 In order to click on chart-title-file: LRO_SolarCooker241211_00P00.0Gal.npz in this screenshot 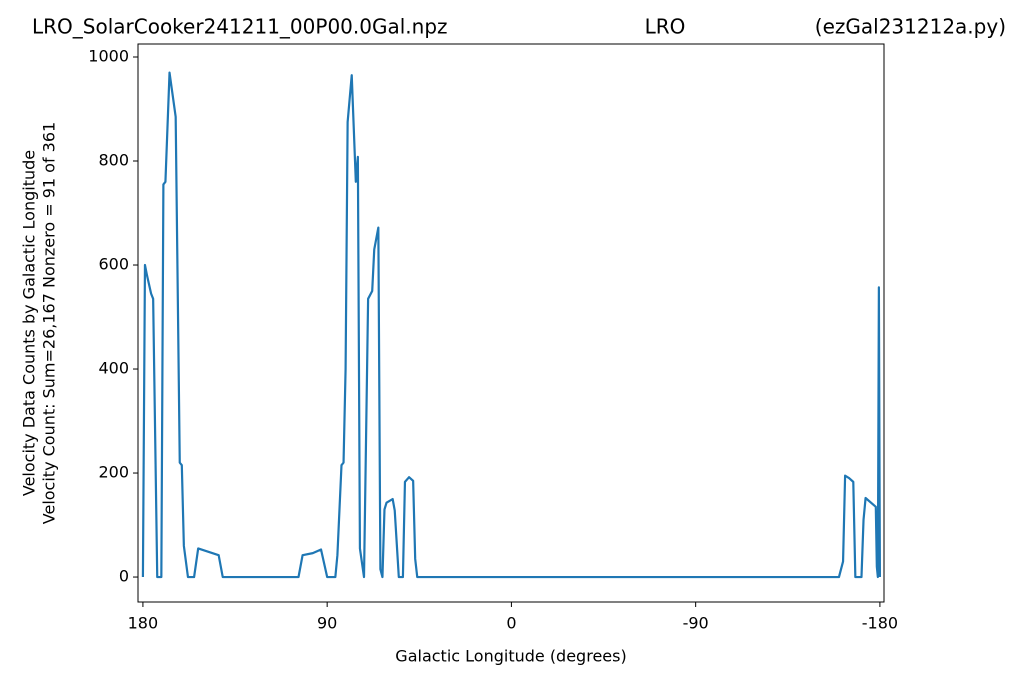, I will do `click(240, 27)`.